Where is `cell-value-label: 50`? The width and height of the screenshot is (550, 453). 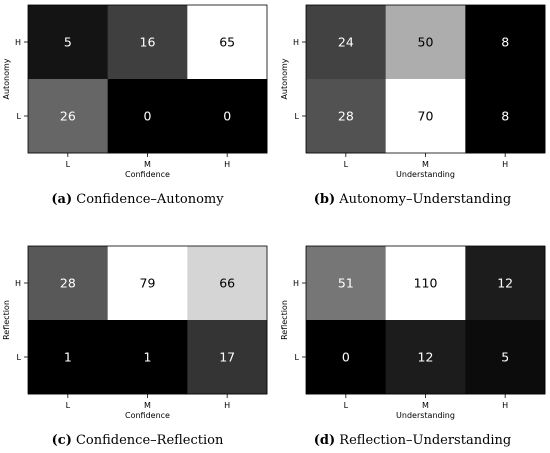
cell-value-label: 50 is located at coordinates (426, 42).